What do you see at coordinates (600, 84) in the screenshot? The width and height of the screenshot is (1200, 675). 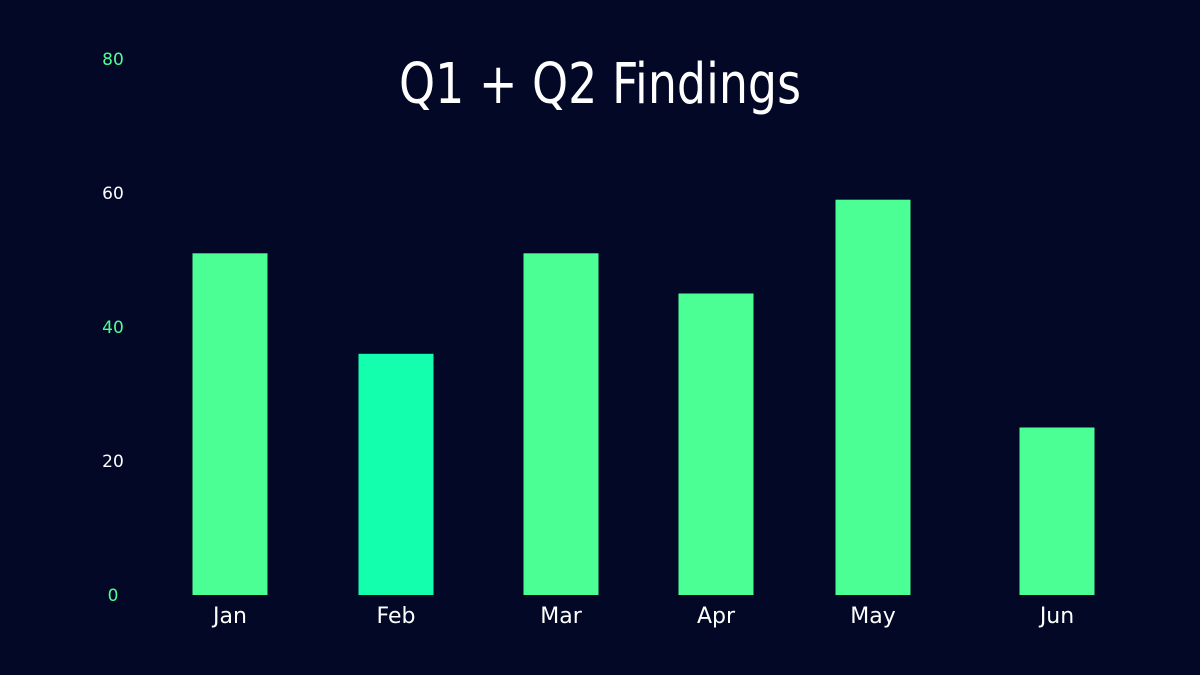 I see `chart-title: Q1 + Q2 Findings` at bounding box center [600, 84].